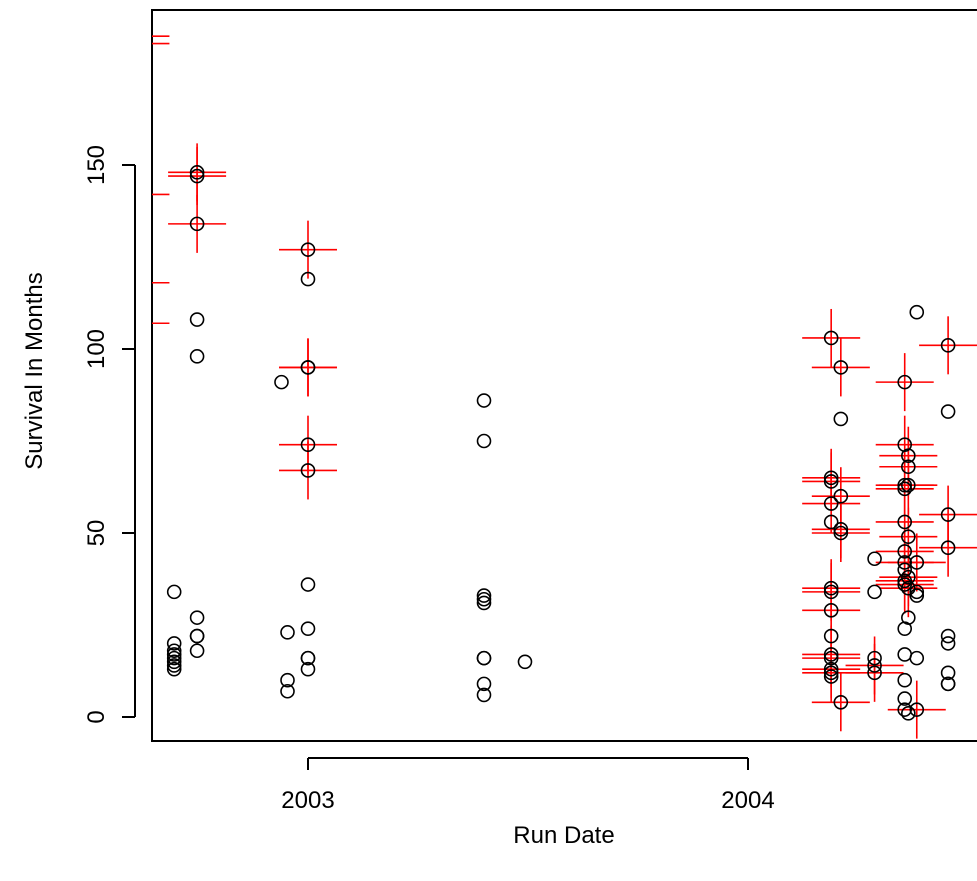 The height and width of the screenshot is (881, 977). What do you see at coordinates (34, 370) in the screenshot?
I see `y-axis-label: Survival In Months` at bounding box center [34, 370].